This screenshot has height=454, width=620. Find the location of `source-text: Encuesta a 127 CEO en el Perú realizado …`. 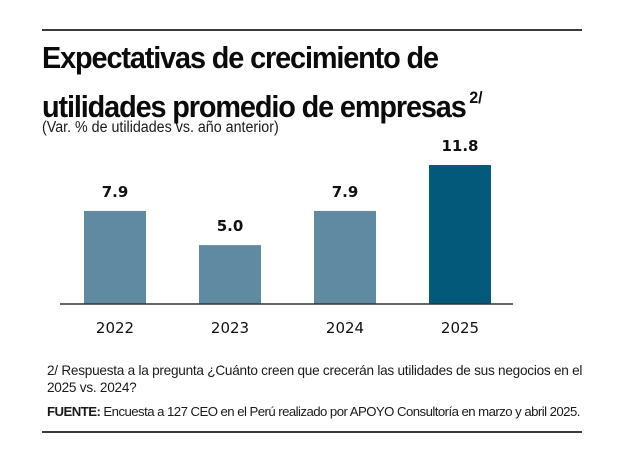

source-text: Encuesta a 127 CEO en el Perú realizado … is located at coordinates (340, 411).